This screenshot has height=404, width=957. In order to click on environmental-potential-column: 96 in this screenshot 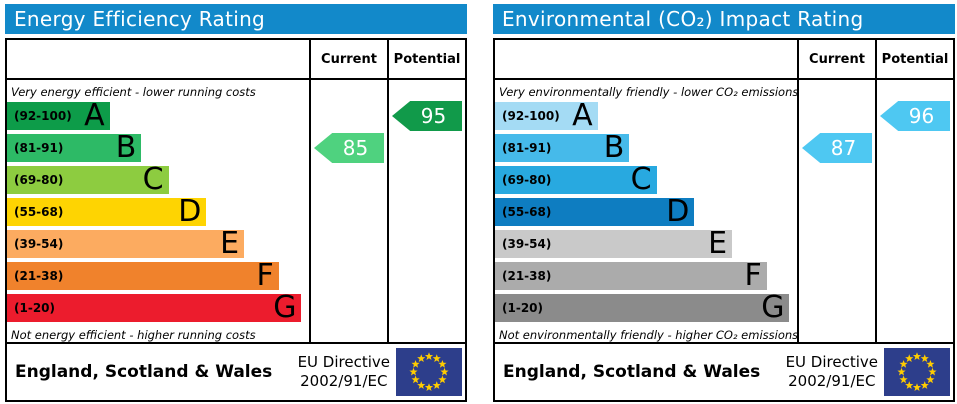, I will do `click(914, 211)`.